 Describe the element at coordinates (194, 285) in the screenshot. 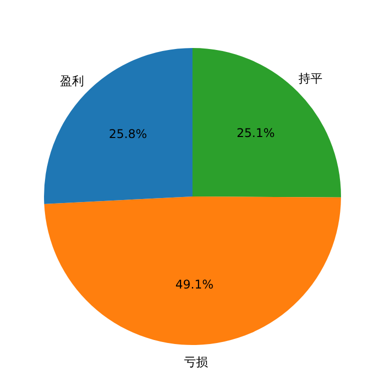

I see `data-label: 49.1%` at that location.